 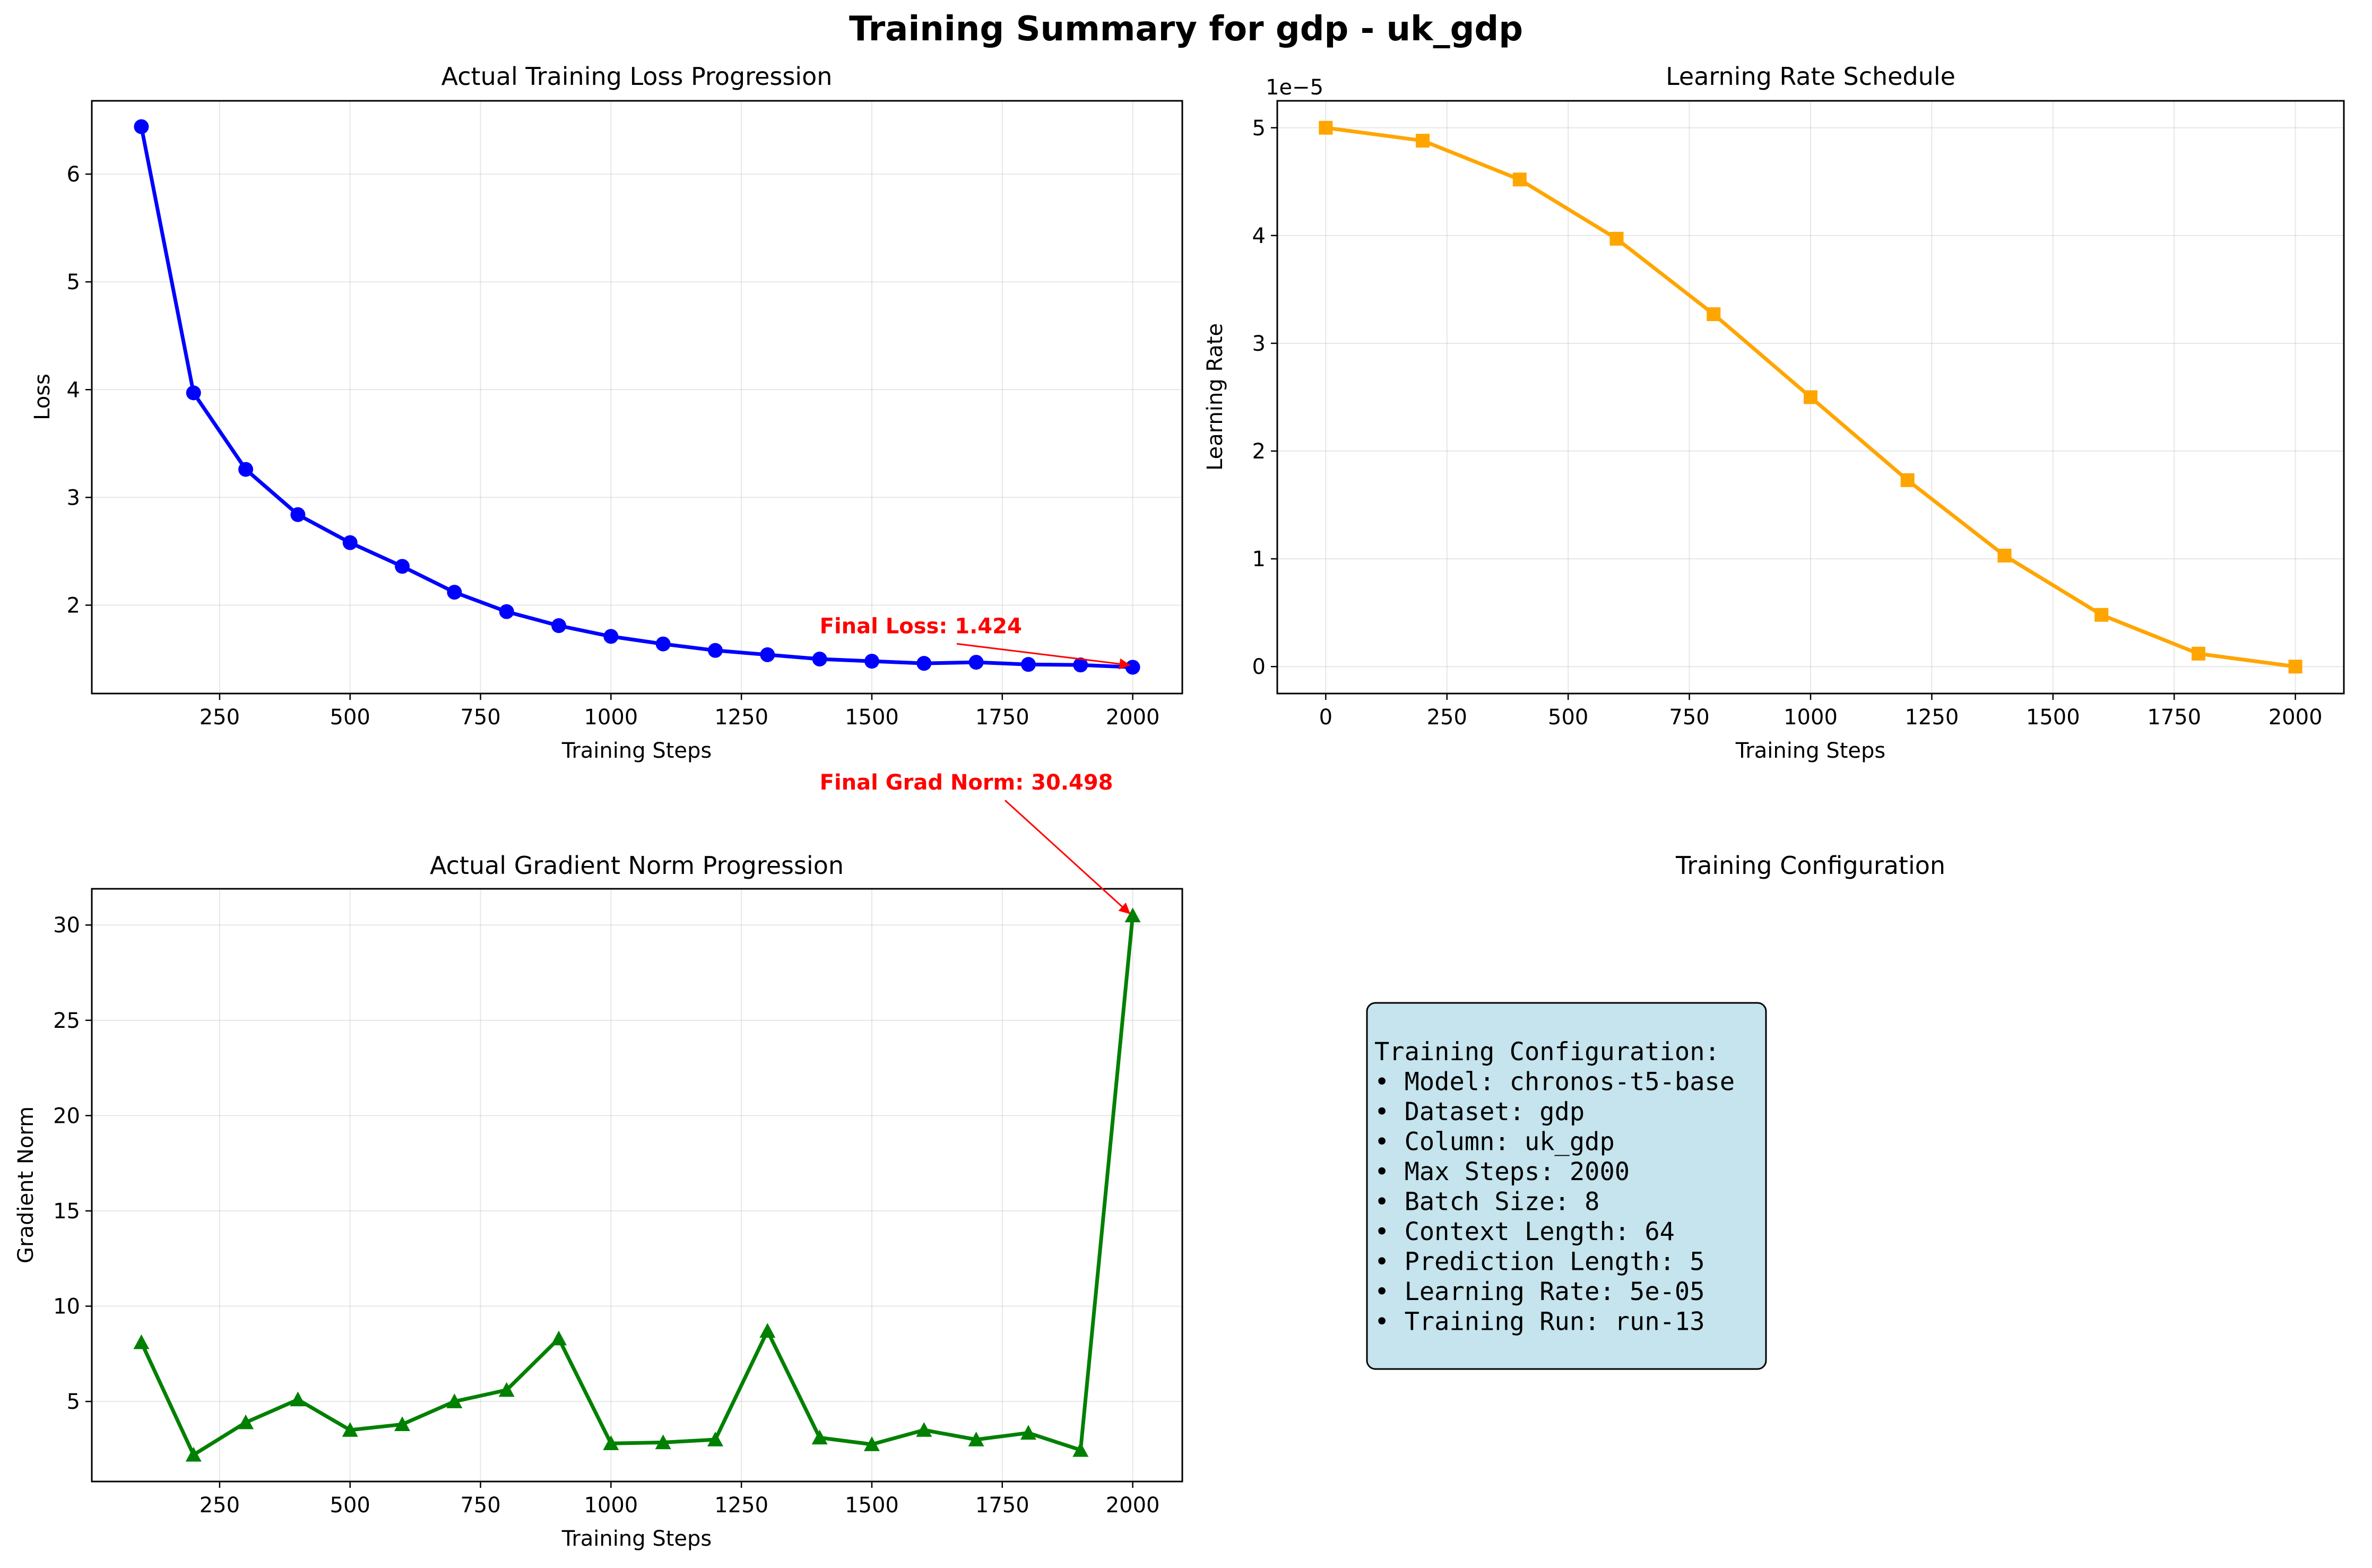 I want to click on grad-y-tick-label: 20, so click(x=66, y=1116).